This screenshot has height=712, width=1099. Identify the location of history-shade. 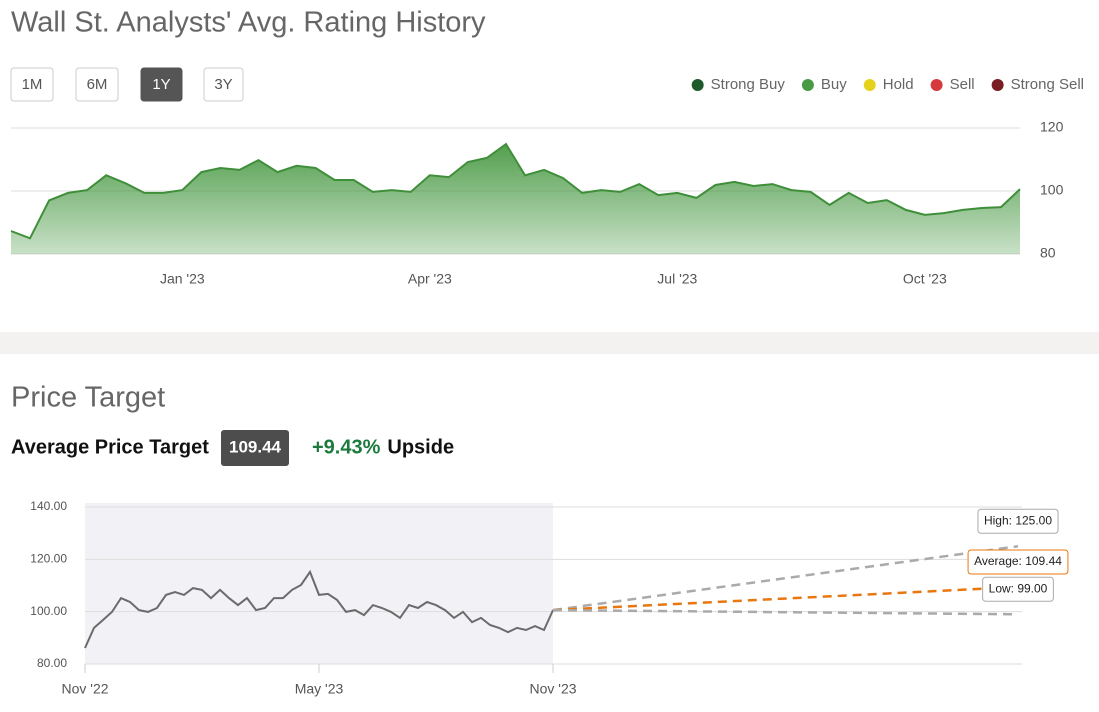
(319, 583).